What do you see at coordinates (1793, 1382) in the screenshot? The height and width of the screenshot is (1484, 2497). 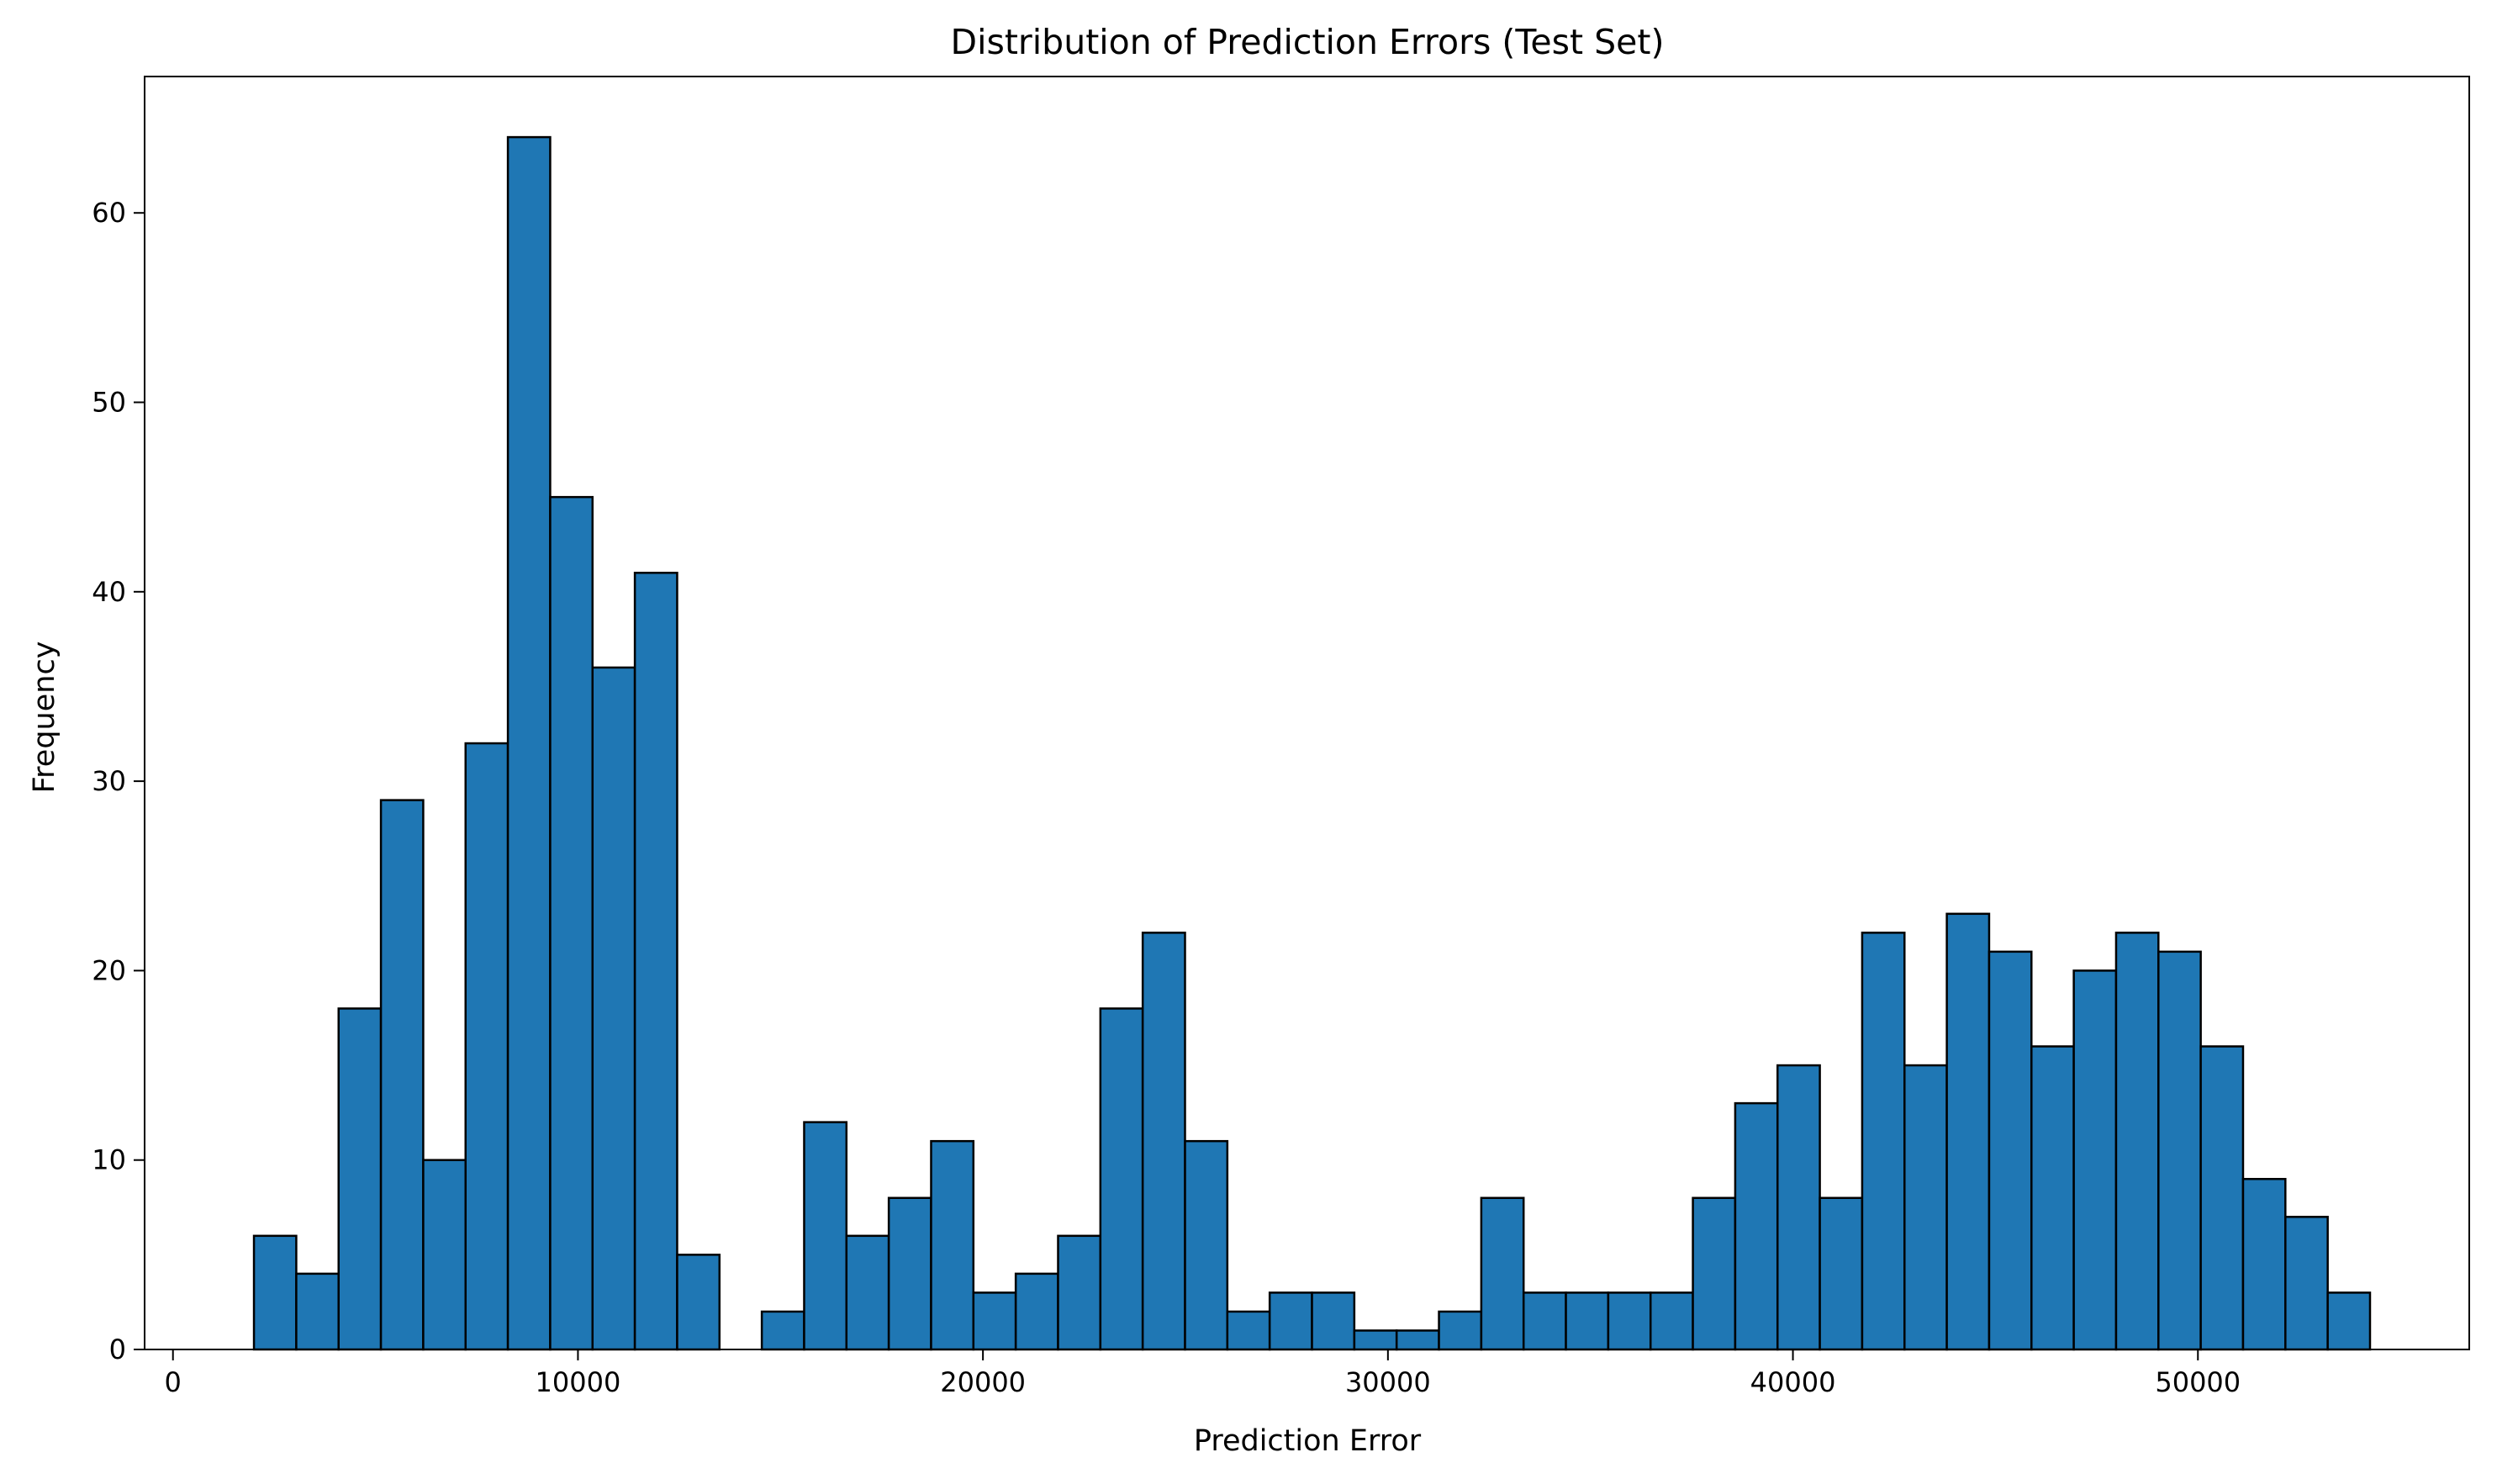 I see `x-tick-label: 40000` at bounding box center [1793, 1382].